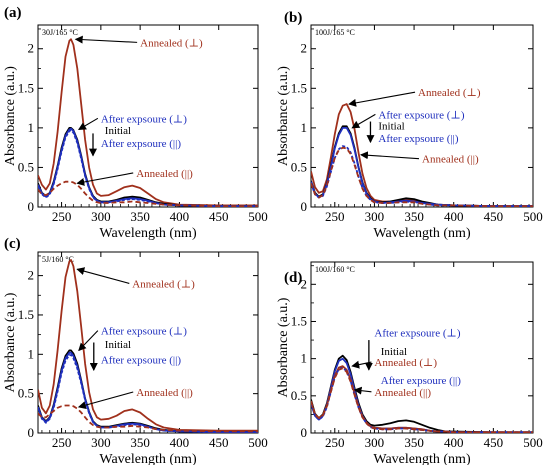 The image size is (550, 465). What do you see at coordinates (335, 32) in the screenshot?
I see `condition-label: 100J/165 °C` at bounding box center [335, 32].